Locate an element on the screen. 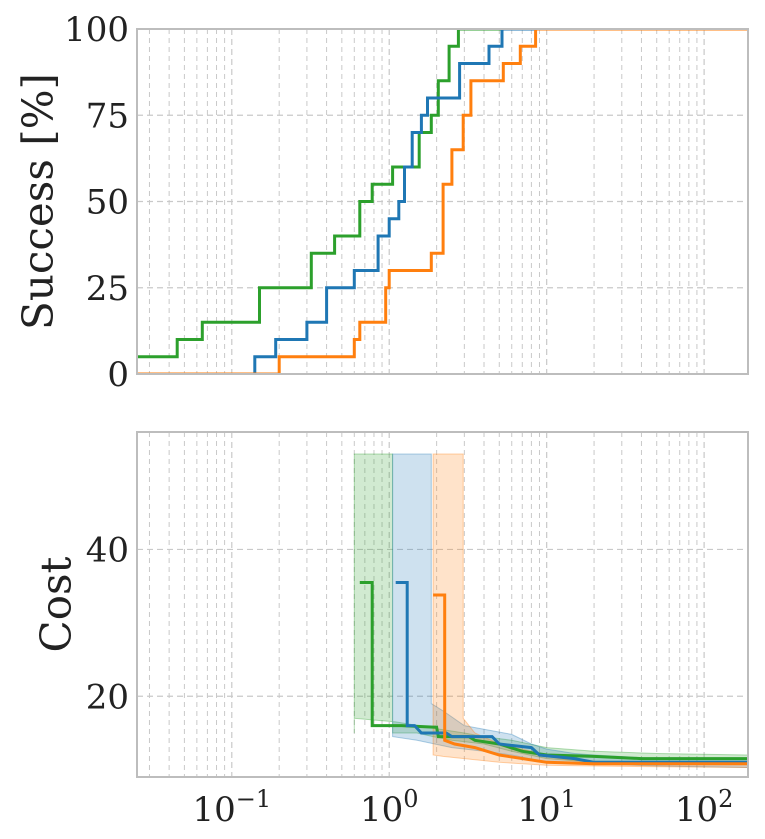  x-tick-label: 10⁰ is located at coordinates (389, 807).